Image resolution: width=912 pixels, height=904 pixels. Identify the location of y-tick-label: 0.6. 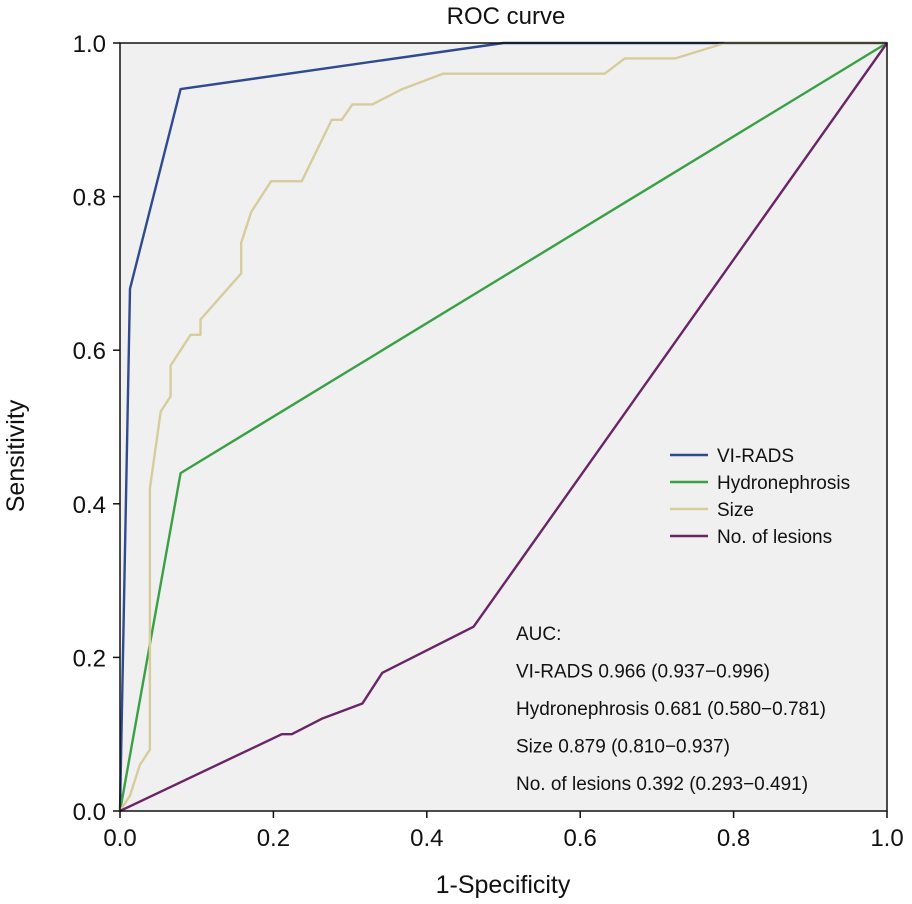
(89, 351).